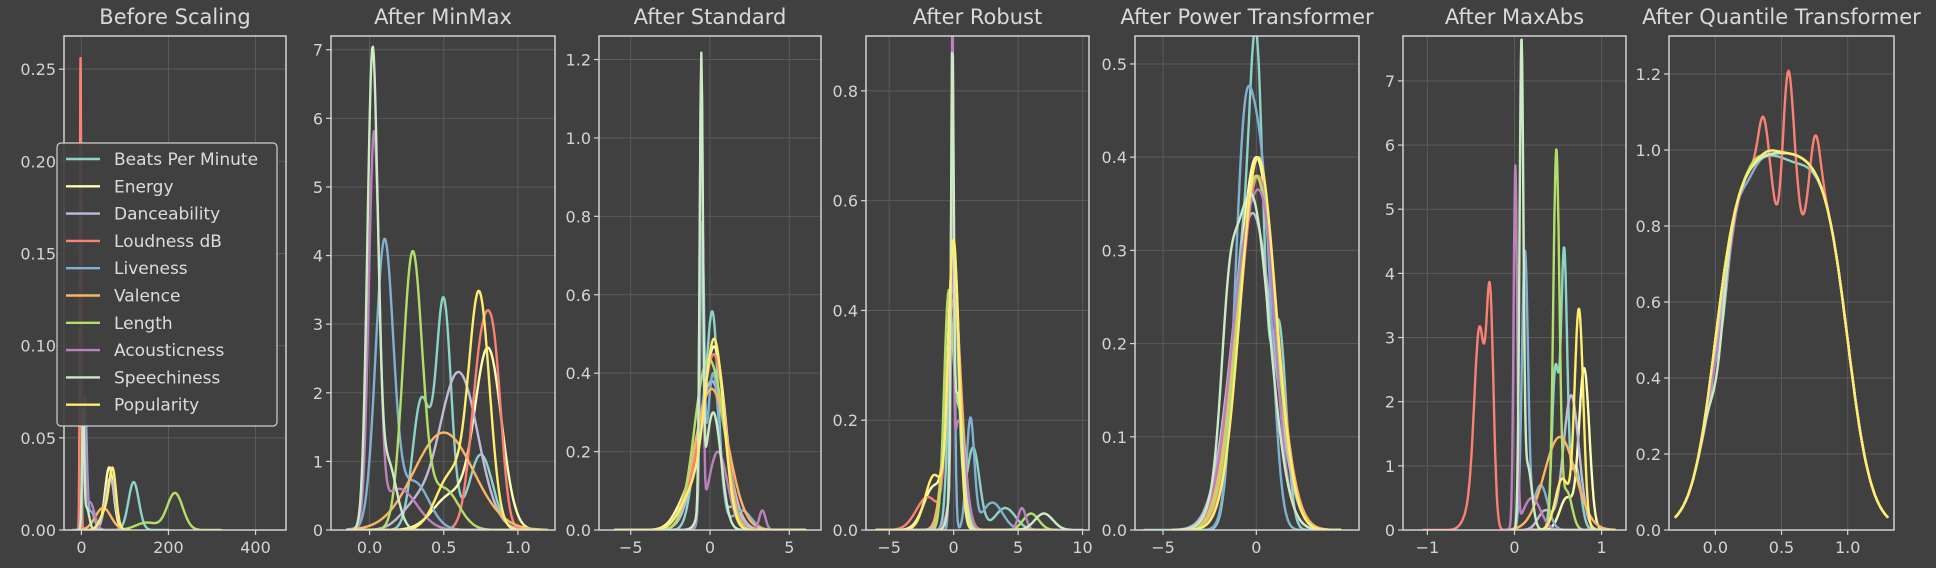  What do you see at coordinates (151, 269) in the screenshot?
I see `legend-label: Liveness` at bounding box center [151, 269].